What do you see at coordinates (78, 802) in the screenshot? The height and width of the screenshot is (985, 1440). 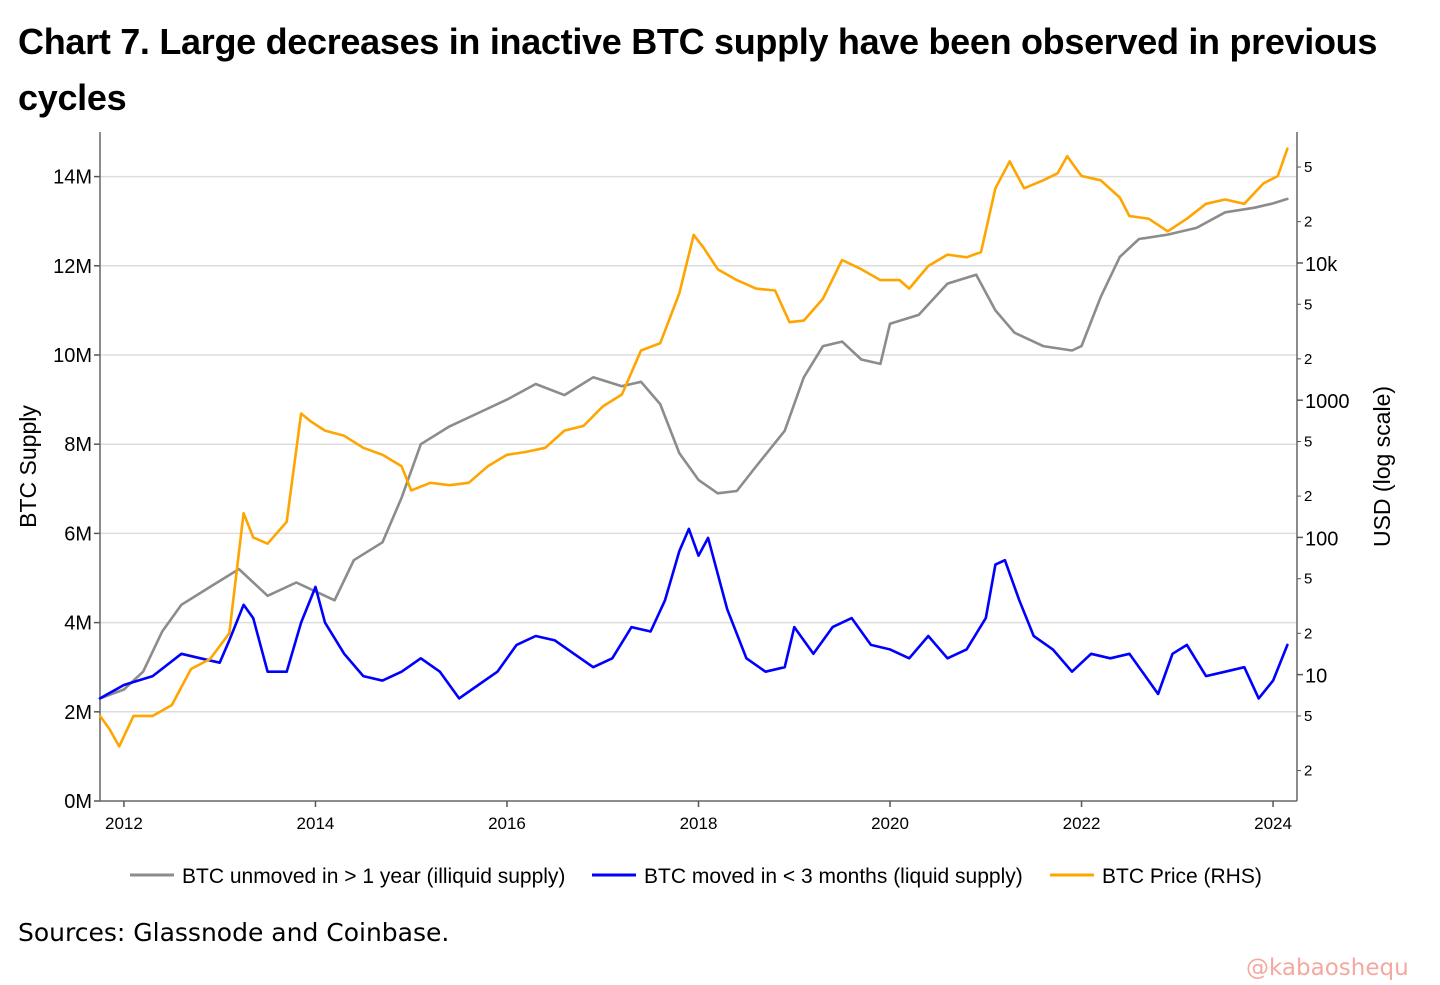 I see `left-tick-label: 0M` at bounding box center [78, 802].